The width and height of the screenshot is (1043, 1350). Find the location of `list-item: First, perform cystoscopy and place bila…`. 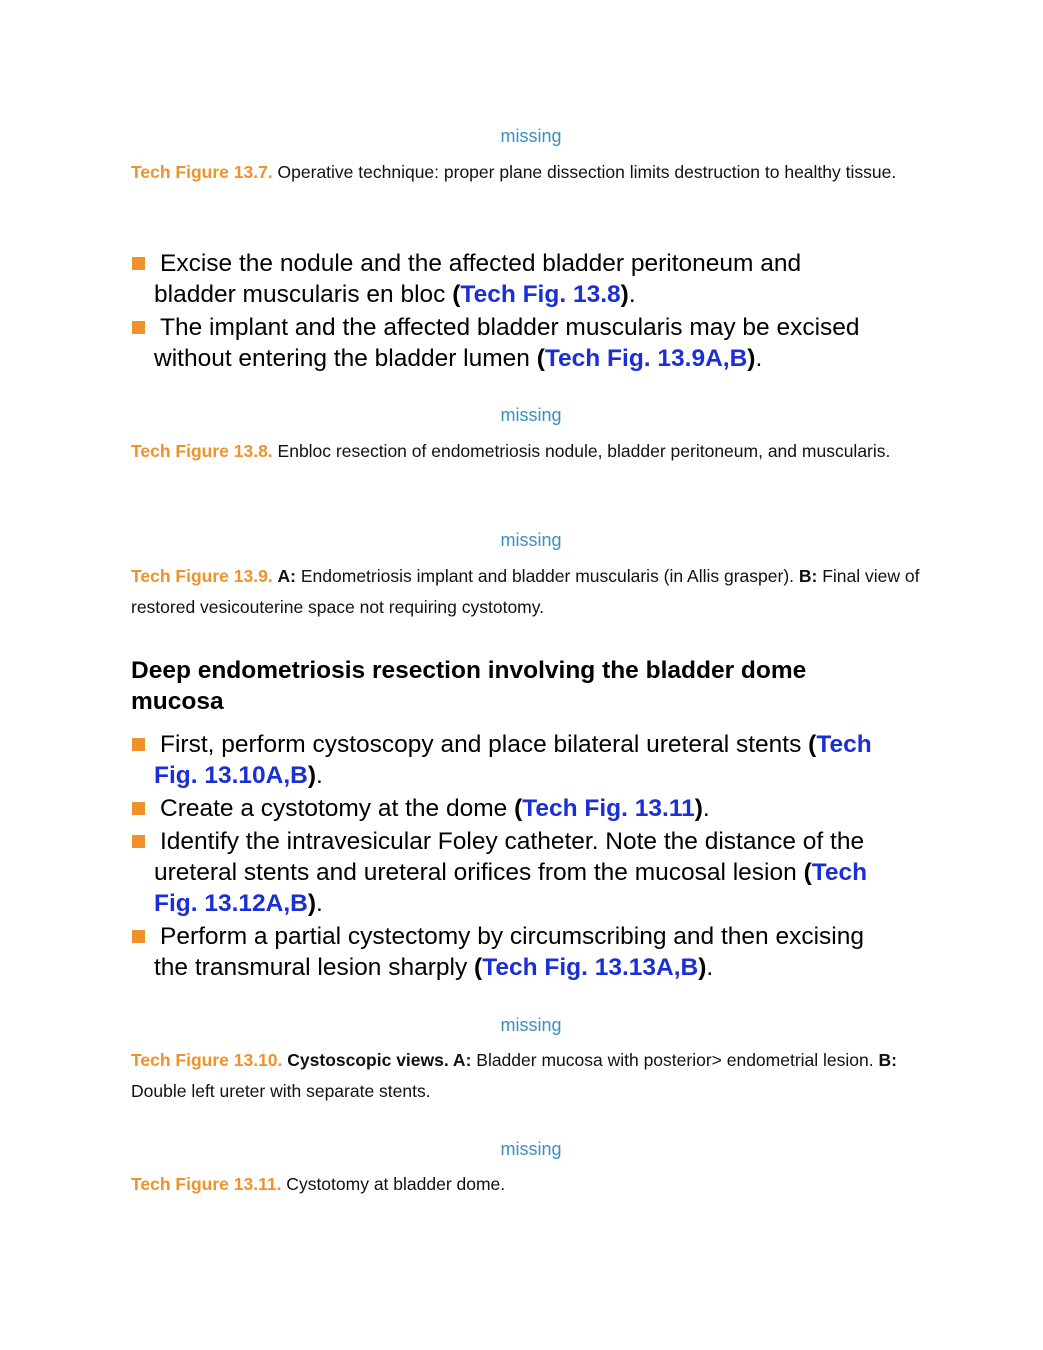

list-item: First, perform cystoscopy and place bila… is located at coordinates (526, 760).